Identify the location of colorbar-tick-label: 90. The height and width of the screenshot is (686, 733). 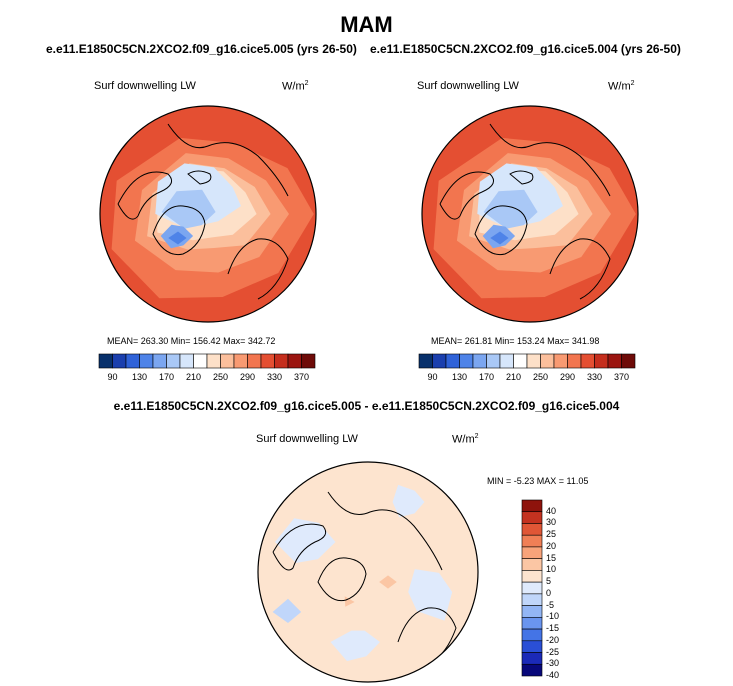
(432, 377).